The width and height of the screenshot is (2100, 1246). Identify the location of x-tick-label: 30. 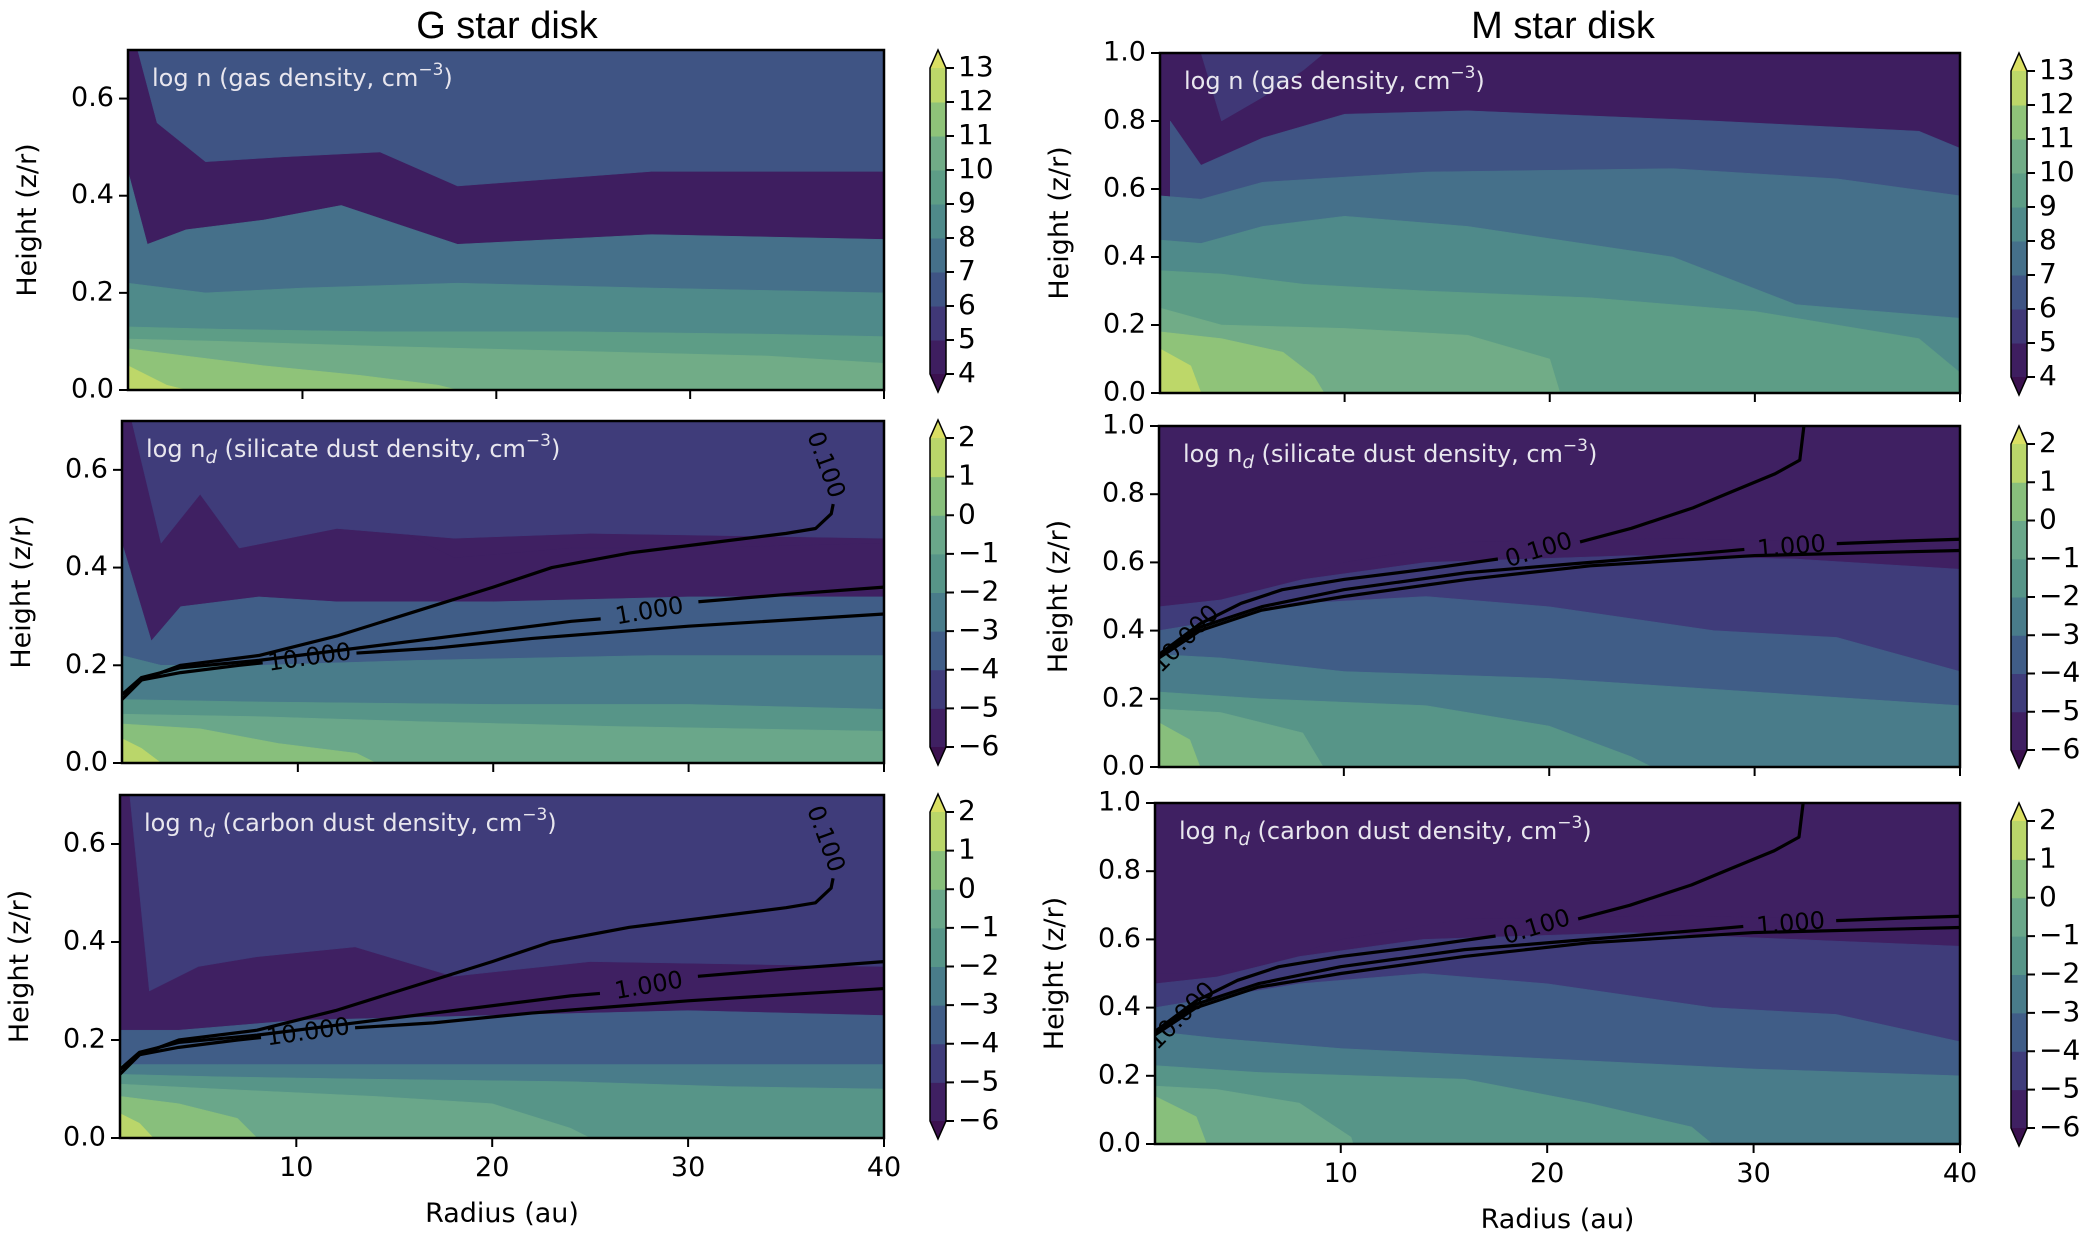
(1753, 1173).